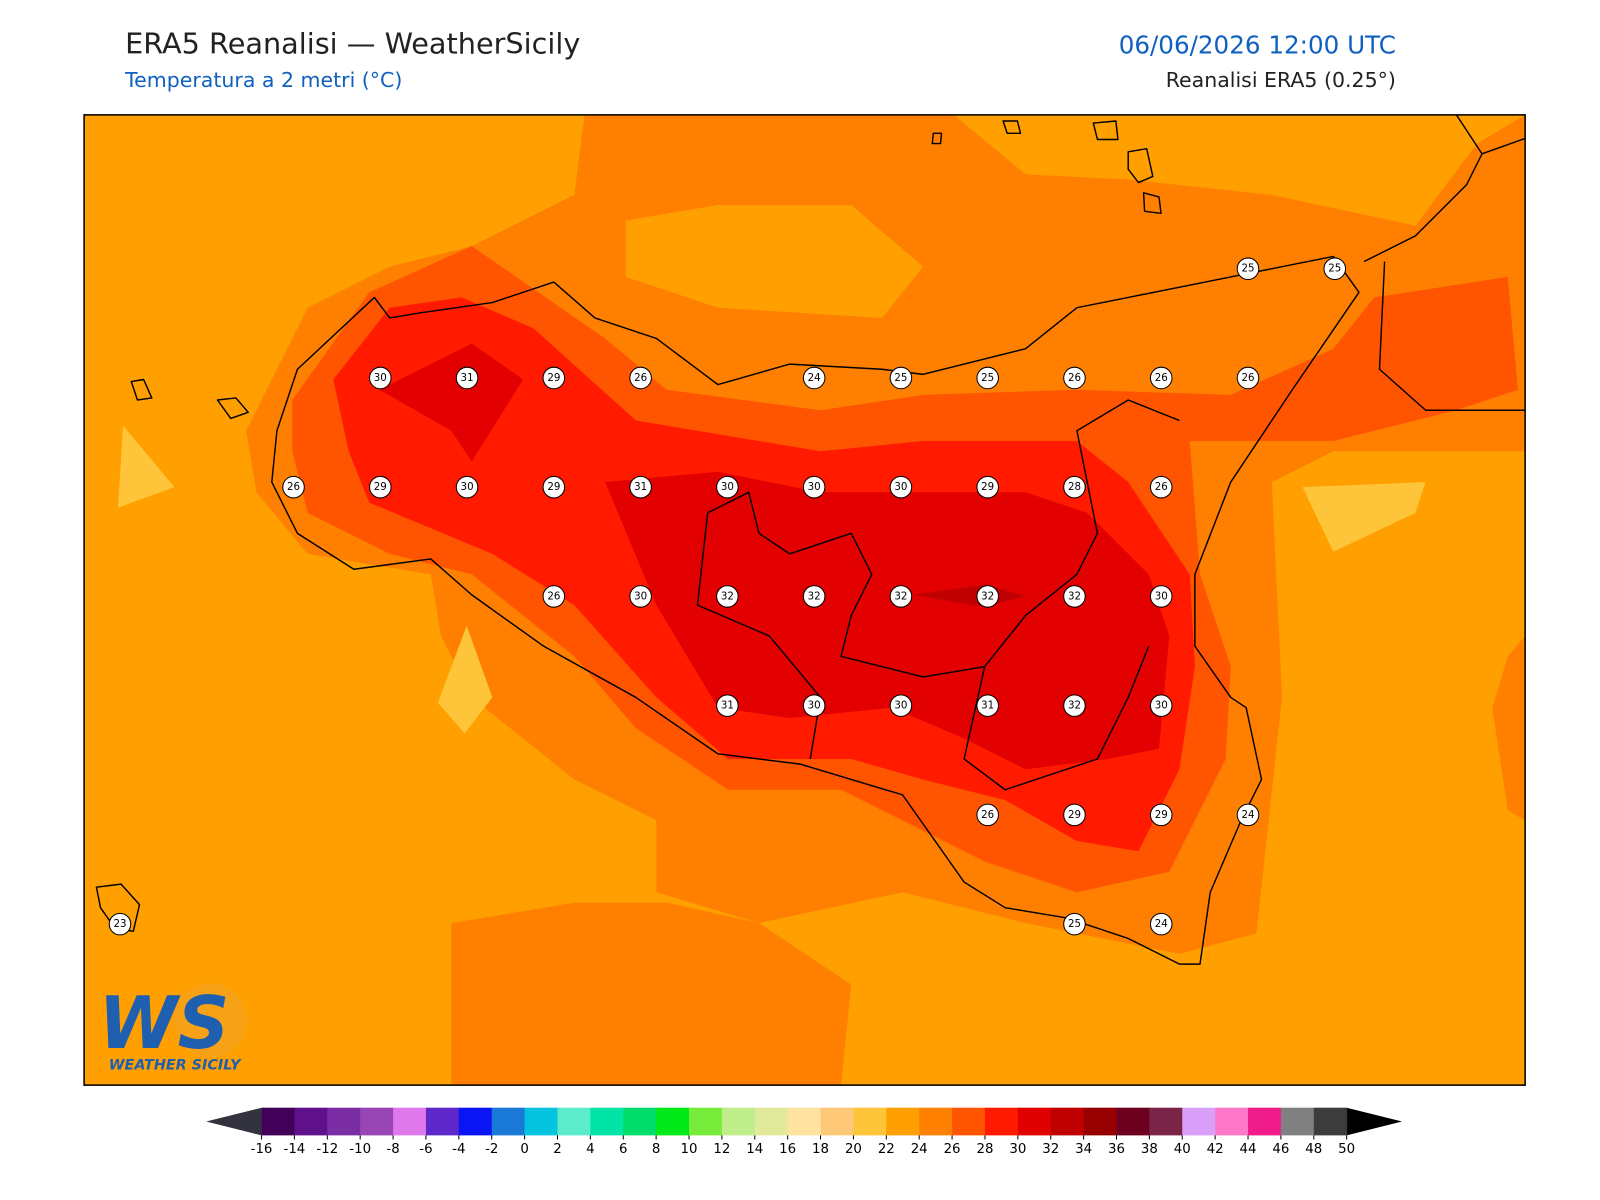 This screenshot has width=1600, height=1200. What do you see at coordinates (1182, 1149) in the screenshot?
I see `colorbar-label: 40` at bounding box center [1182, 1149].